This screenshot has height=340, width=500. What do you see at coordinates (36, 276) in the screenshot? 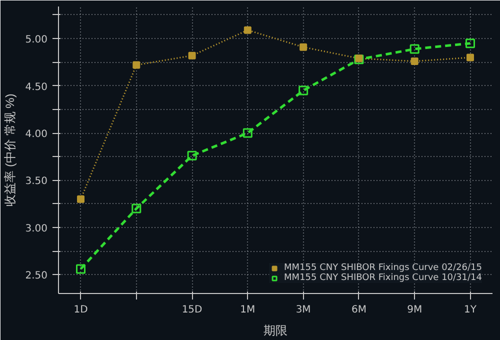
I see `y-tick-label: 2.50` at bounding box center [36, 276].